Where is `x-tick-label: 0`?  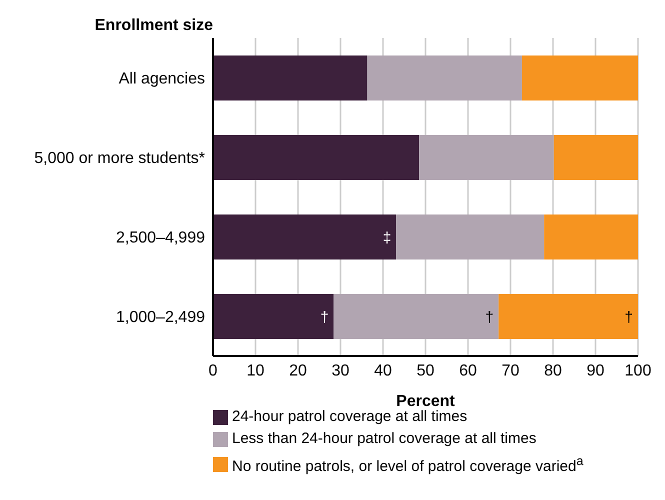 x-tick-label: 0 is located at coordinates (213, 371).